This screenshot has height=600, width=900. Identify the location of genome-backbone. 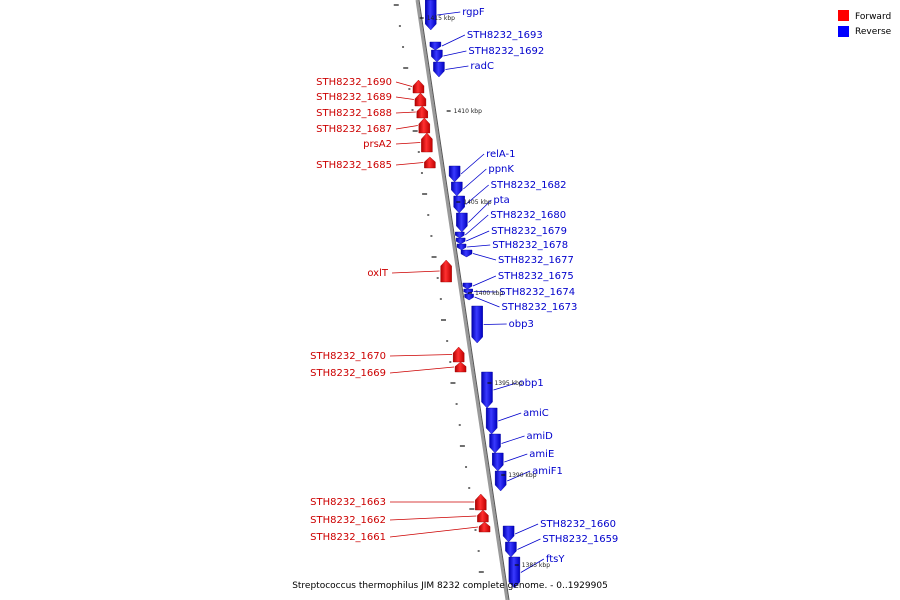
(462, 300).